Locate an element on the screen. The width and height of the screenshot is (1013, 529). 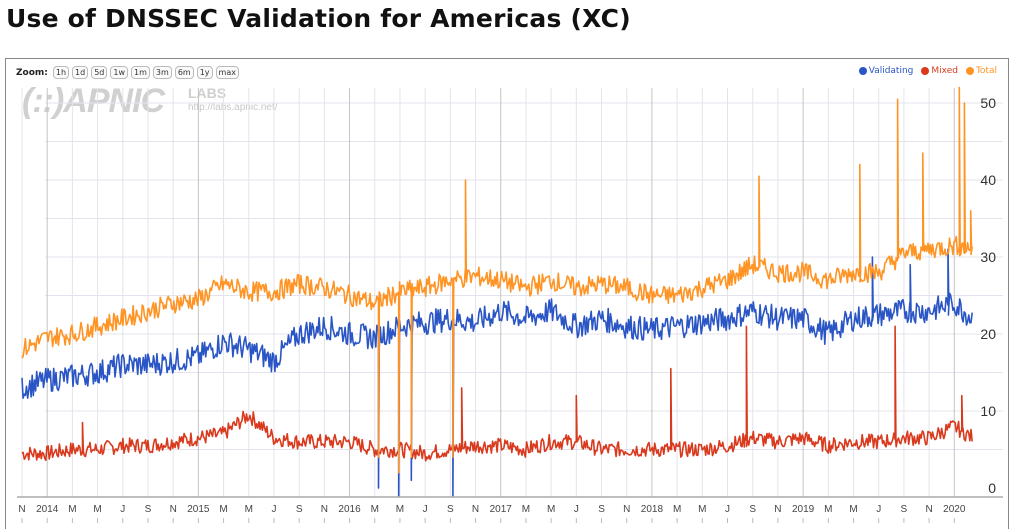
y-tick-label: 10 is located at coordinates (988, 411).